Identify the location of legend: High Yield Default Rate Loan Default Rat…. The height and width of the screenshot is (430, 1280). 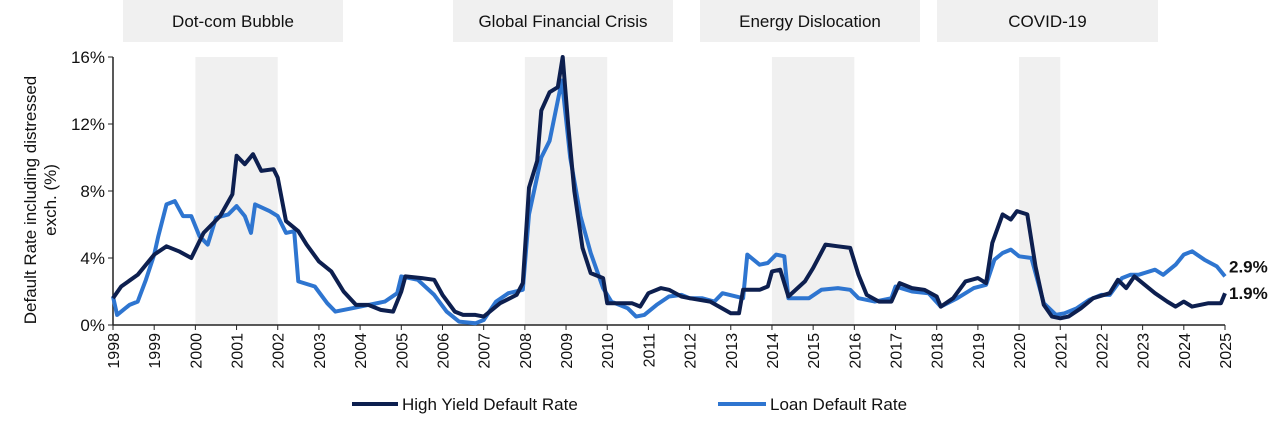
(629, 404).